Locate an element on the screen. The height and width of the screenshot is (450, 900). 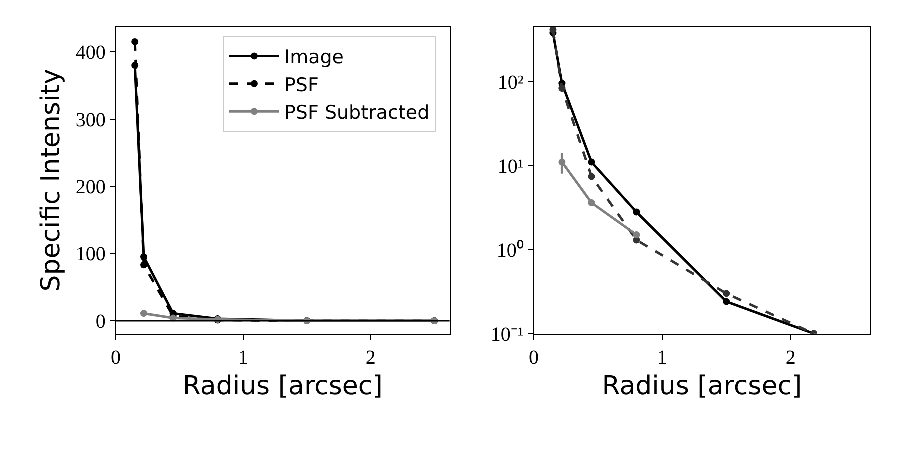
y-tick-label: 400 is located at coordinates (91, 53).